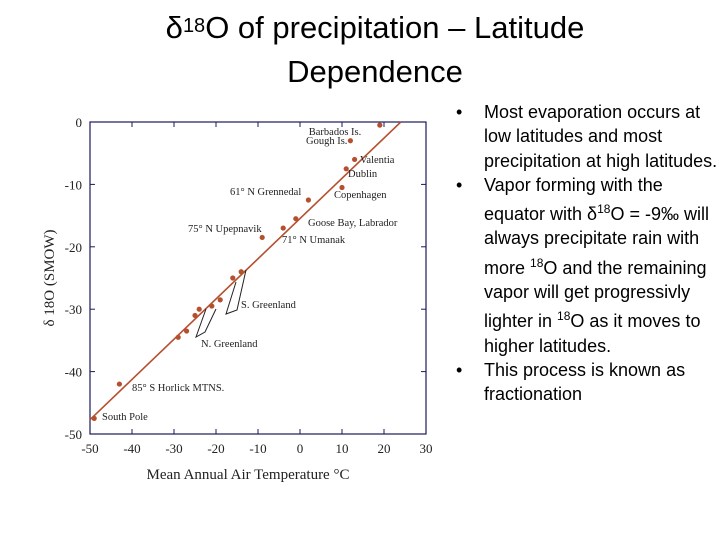 This screenshot has height=540, width=720. Describe the element at coordinates (194, 26) in the screenshot. I see `title-superscript: 18` at that location.